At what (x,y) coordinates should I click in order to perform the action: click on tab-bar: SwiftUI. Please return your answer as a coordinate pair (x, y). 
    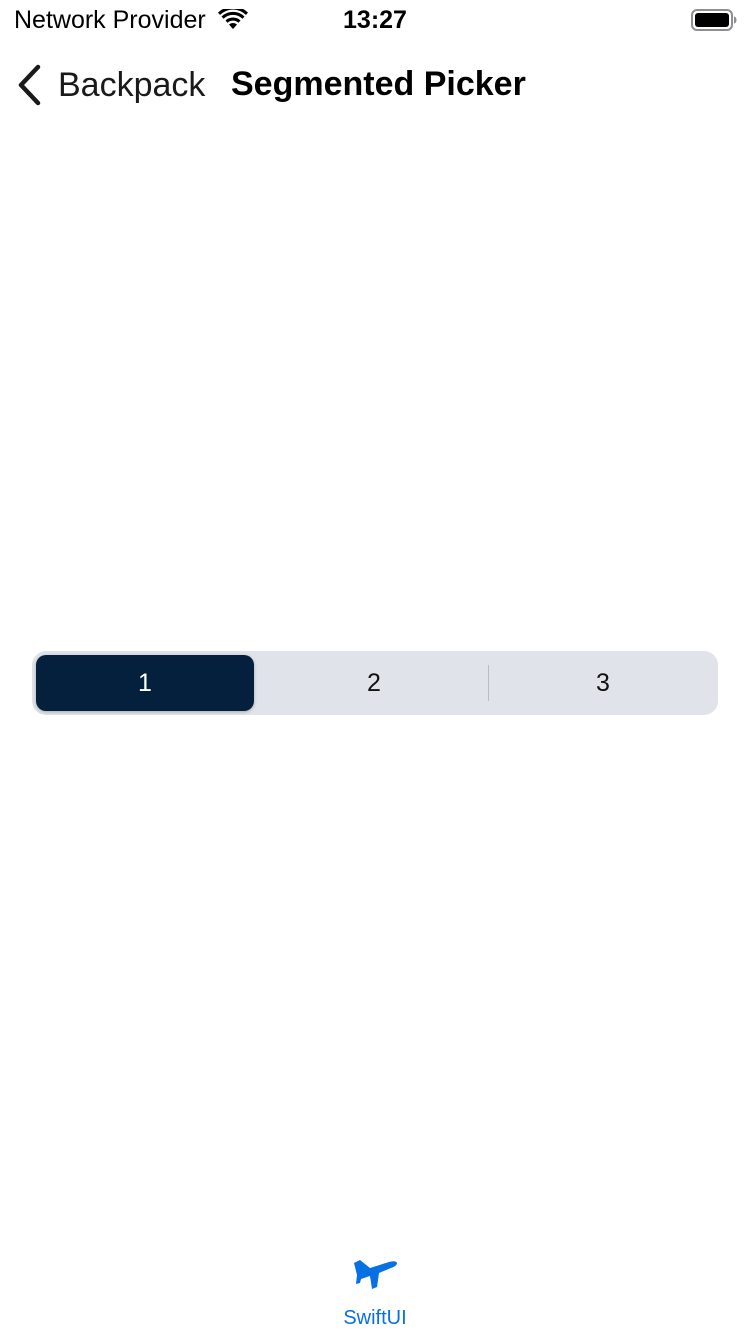
    Looking at the image, I should click on (375, 1287).